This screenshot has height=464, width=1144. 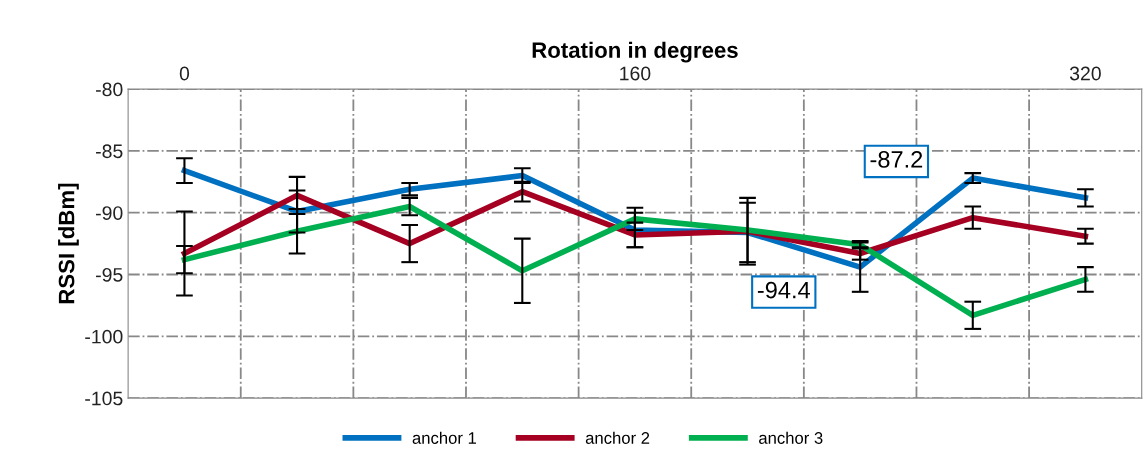 What do you see at coordinates (68, 243) in the screenshot?
I see `y-axis-title: RSSI [dBm]` at bounding box center [68, 243].